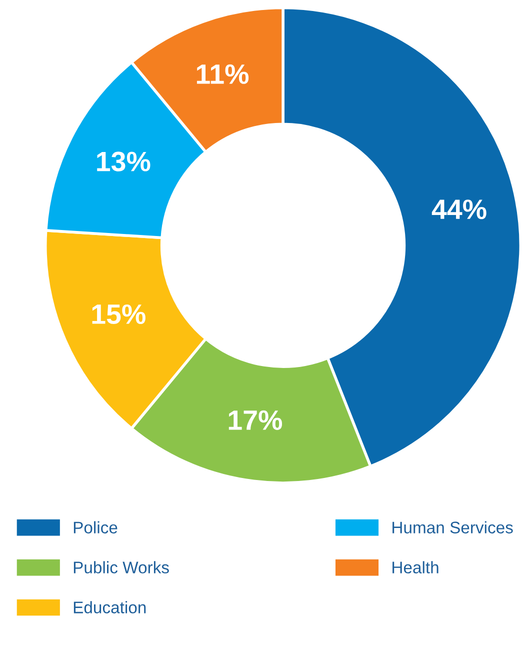  What do you see at coordinates (110, 607) in the screenshot?
I see `legend-label: Education` at bounding box center [110, 607].